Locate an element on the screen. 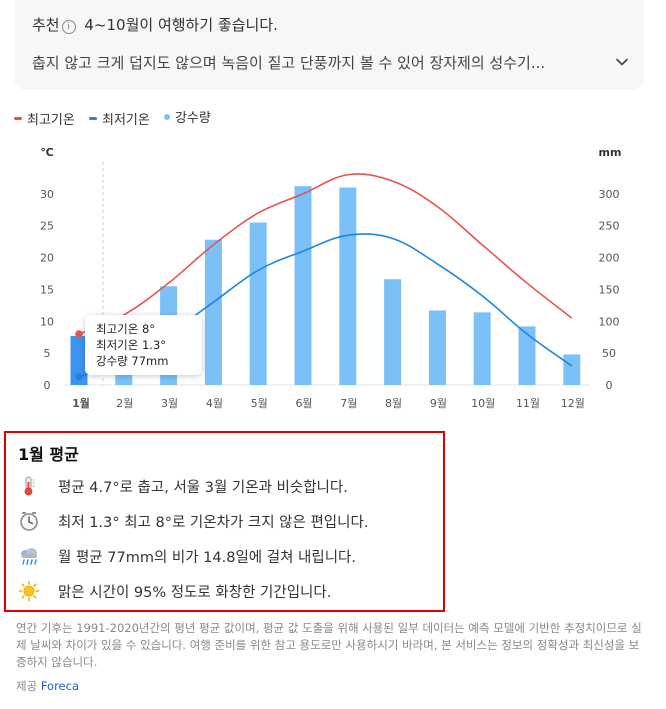  average-row-range: 최저 1.3° 최고 8°로 기온차가 크지 않은 편입니다. is located at coordinates (193, 521).